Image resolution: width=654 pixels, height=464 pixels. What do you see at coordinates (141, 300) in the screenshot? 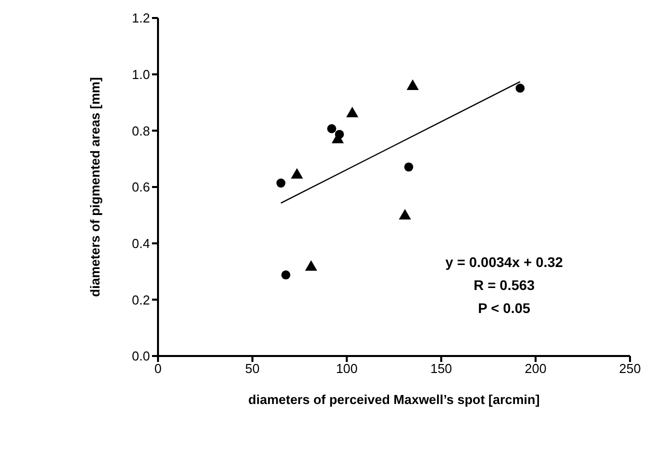
I see `y-tick-label: 0.2` at bounding box center [141, 300].